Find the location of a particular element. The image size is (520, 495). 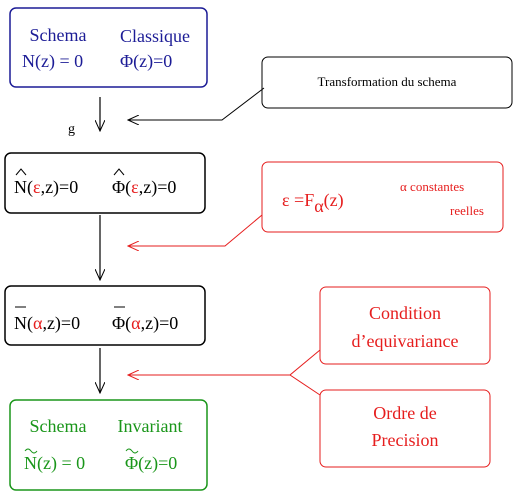

equation: Φ(ε,z)=0 is located at coordinates (144, 187).